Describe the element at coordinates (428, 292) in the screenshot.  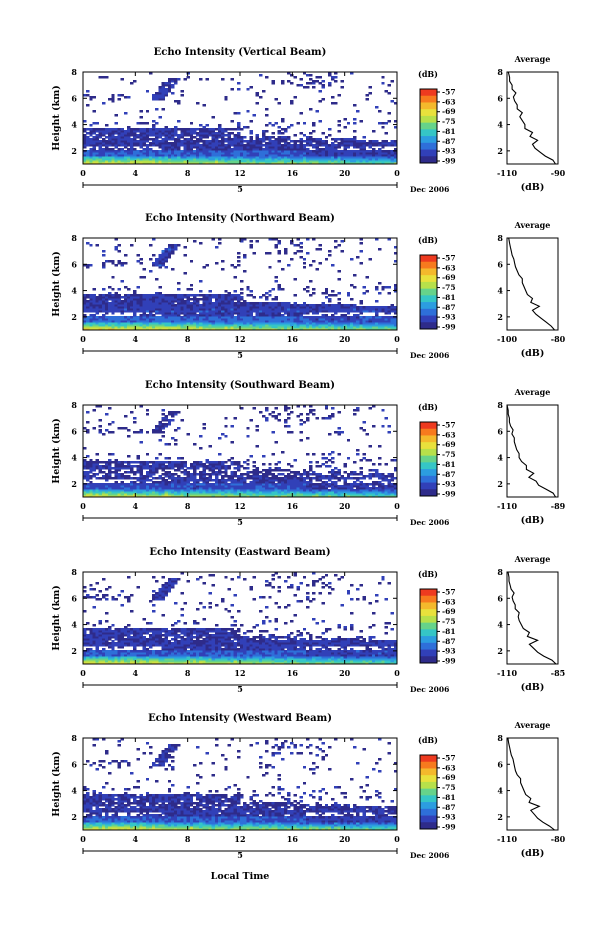
I see `colorbar-segment` at that location.